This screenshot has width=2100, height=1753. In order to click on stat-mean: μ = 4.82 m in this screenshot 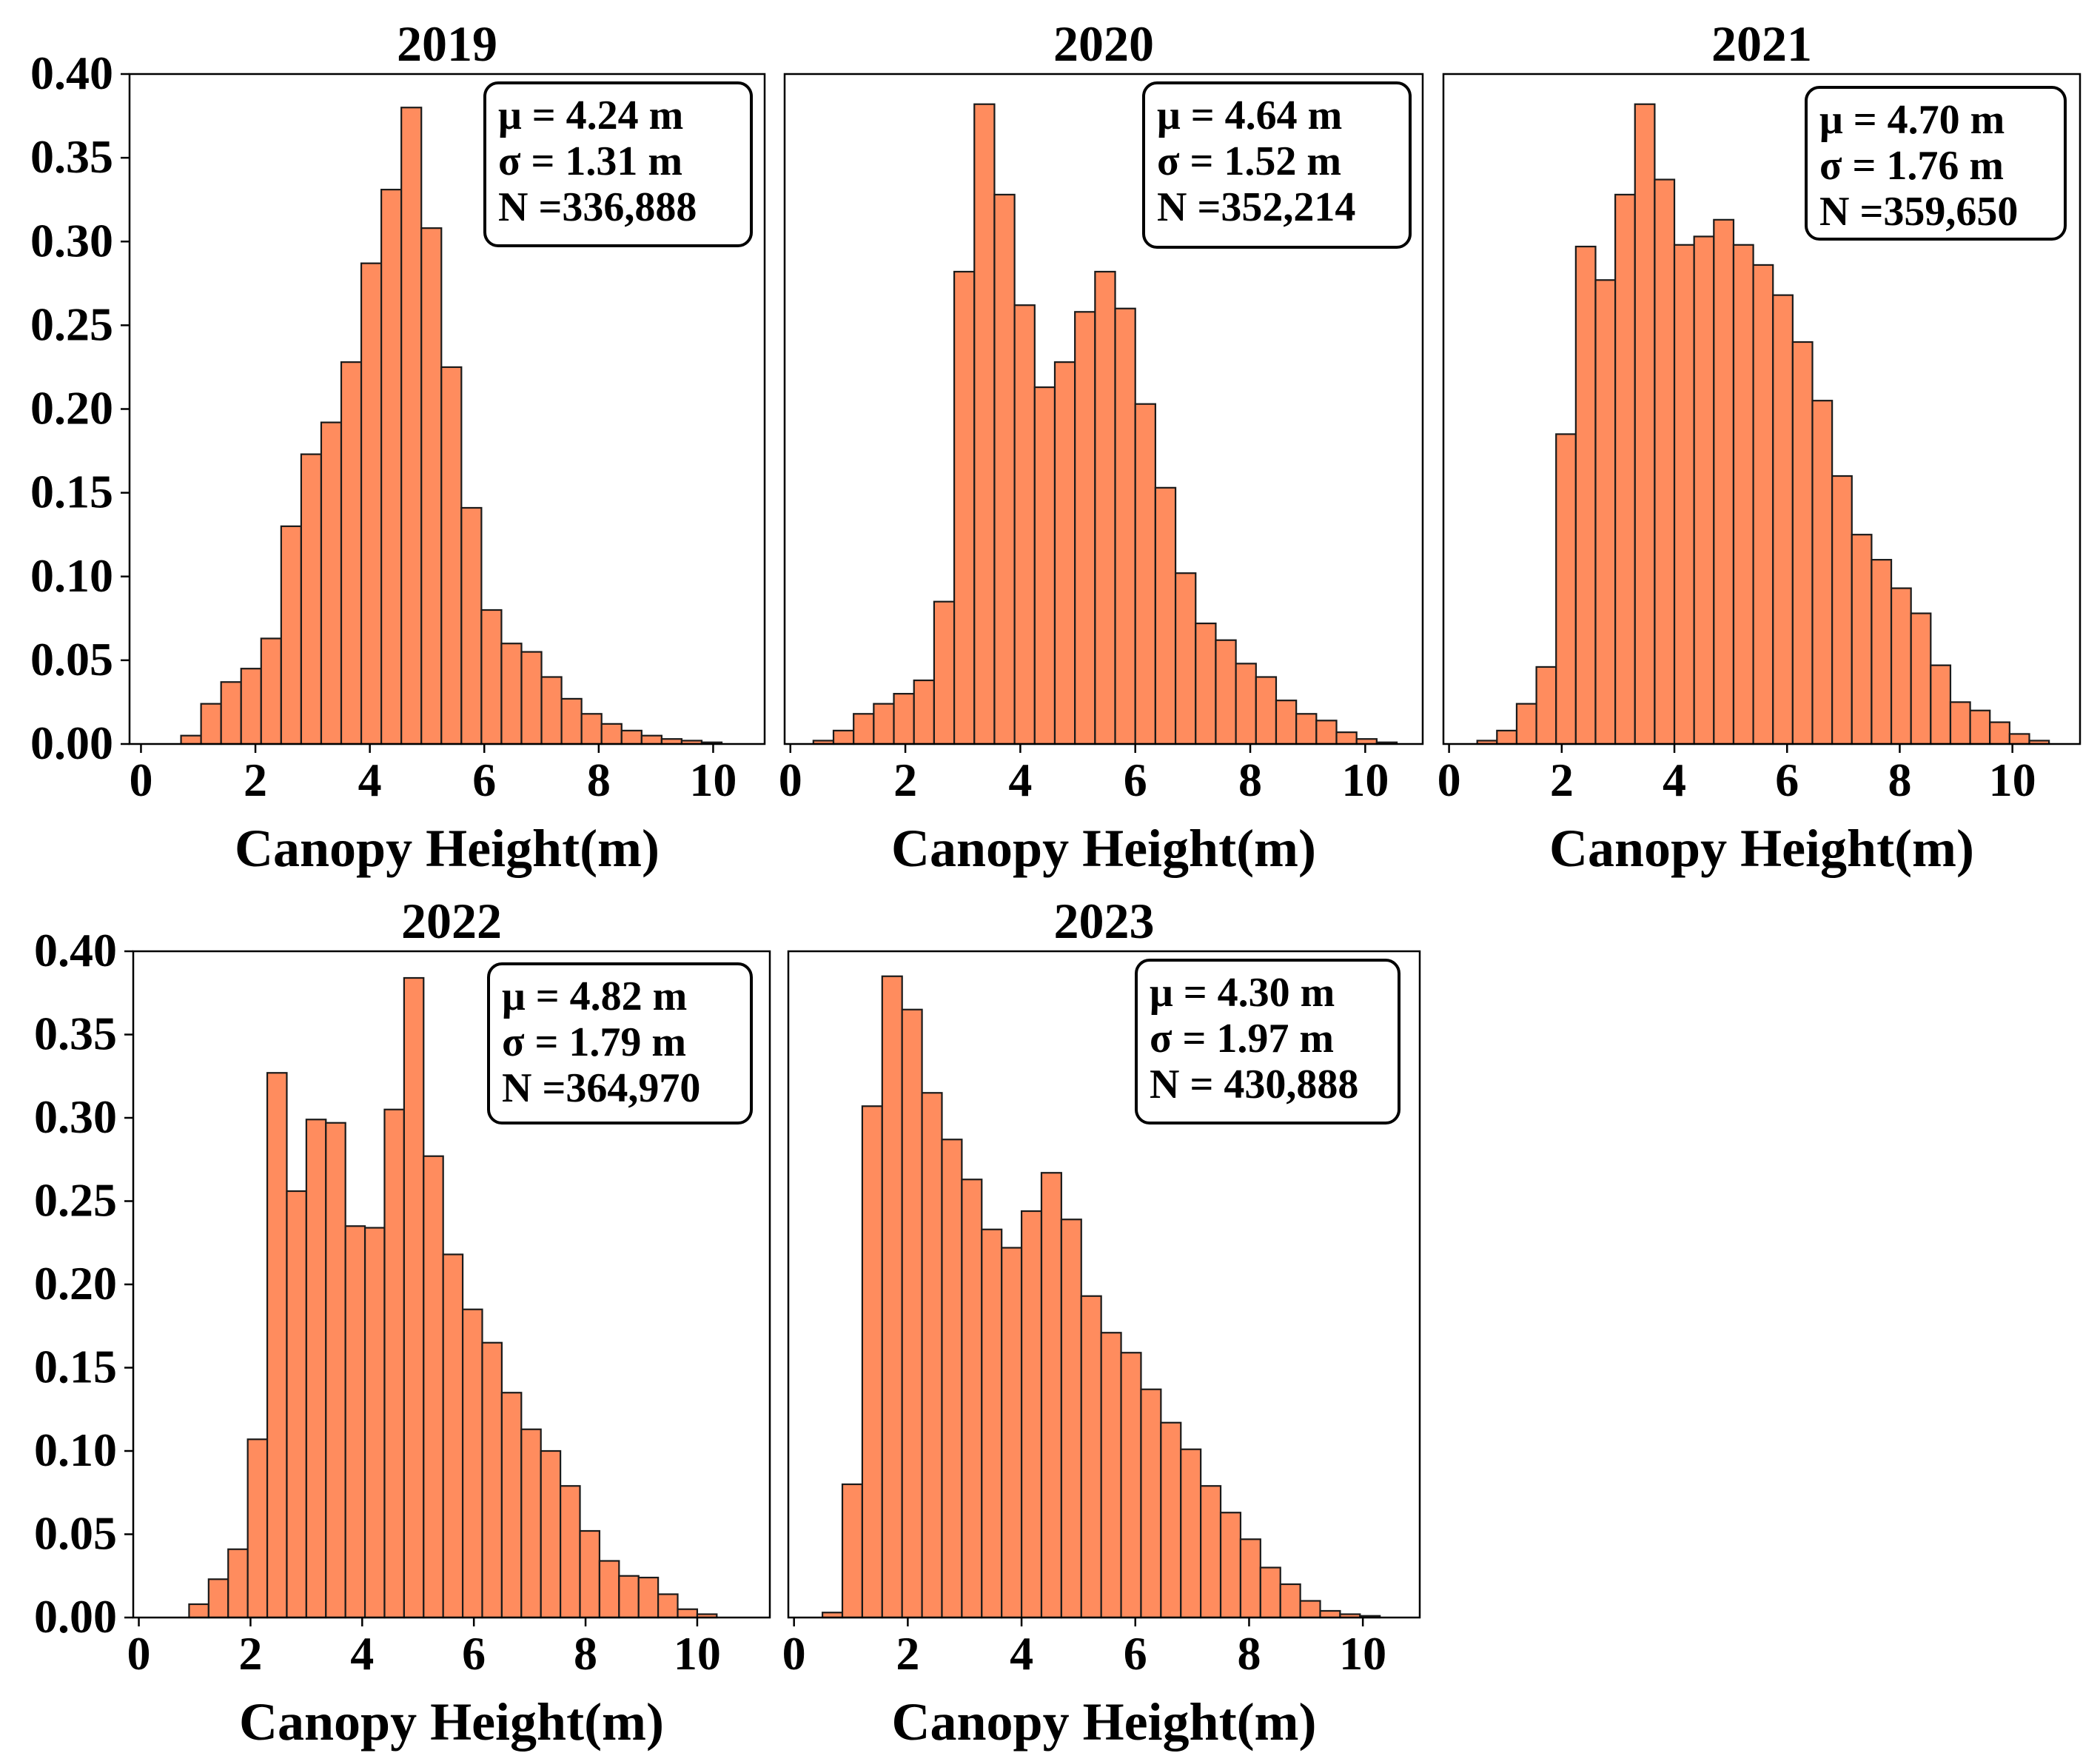, I will do `click(594, 996)`.